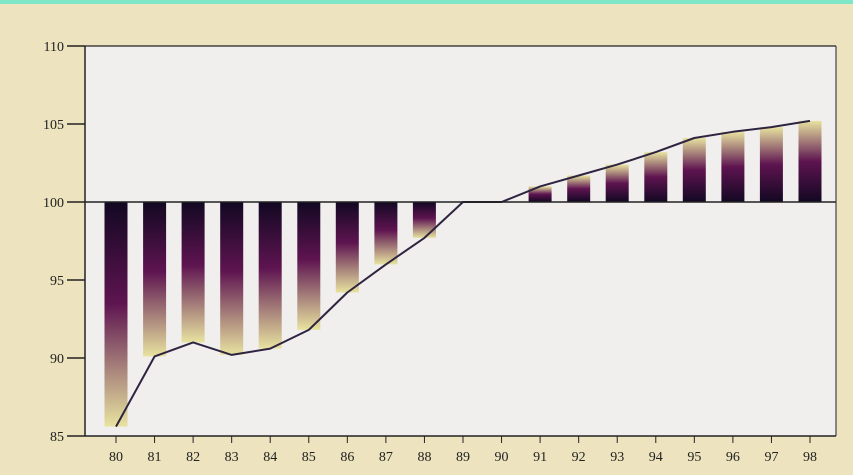 The width and height of the screenshot is (853, 475). What do you see at coordinates (116, 457) in the screenshot?
I see `x-tick-label: 80` at bounding box center [116, 457].